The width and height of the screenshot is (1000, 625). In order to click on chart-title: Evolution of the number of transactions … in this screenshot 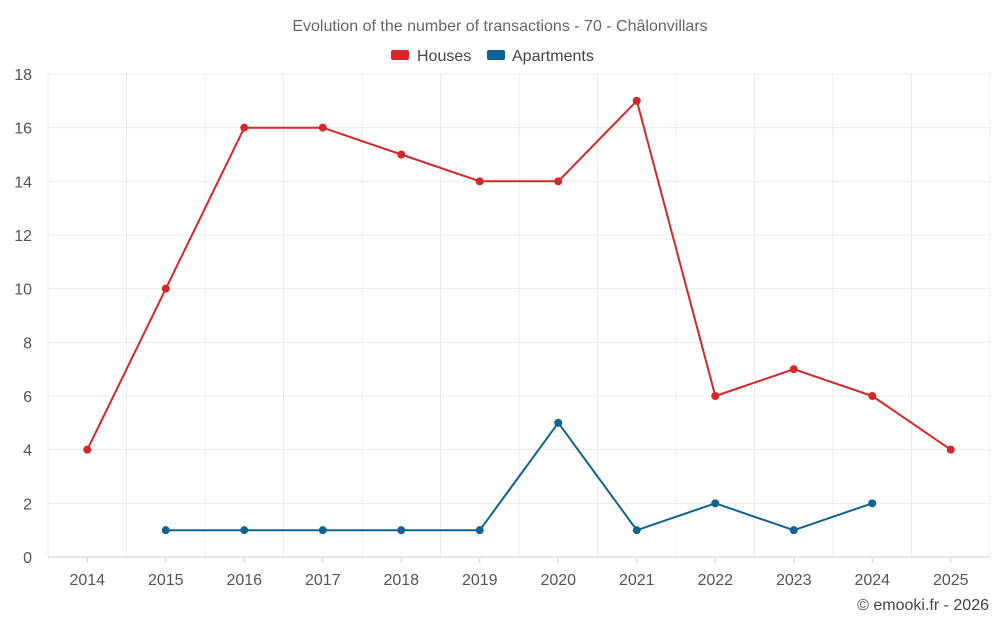, I will do `click(499, 26)`.